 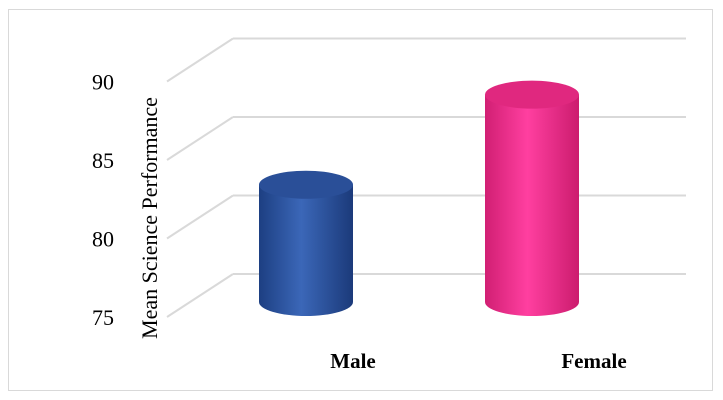 I want to click on bar-male, so click(x=306, y=243).